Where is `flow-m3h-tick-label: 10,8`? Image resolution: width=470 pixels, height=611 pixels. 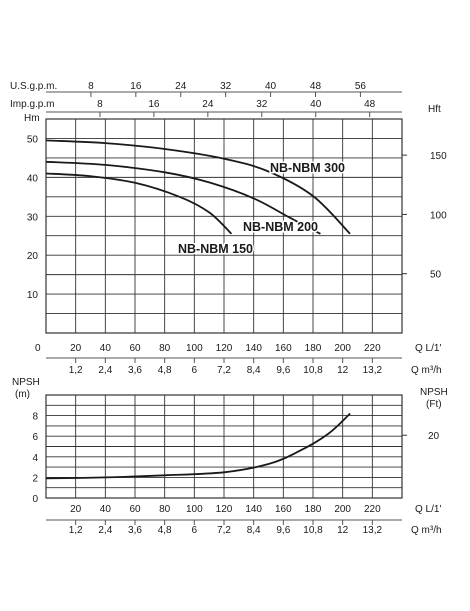 flow-m3h-tick-label: 10,8 is located at coordinates (313, 370).